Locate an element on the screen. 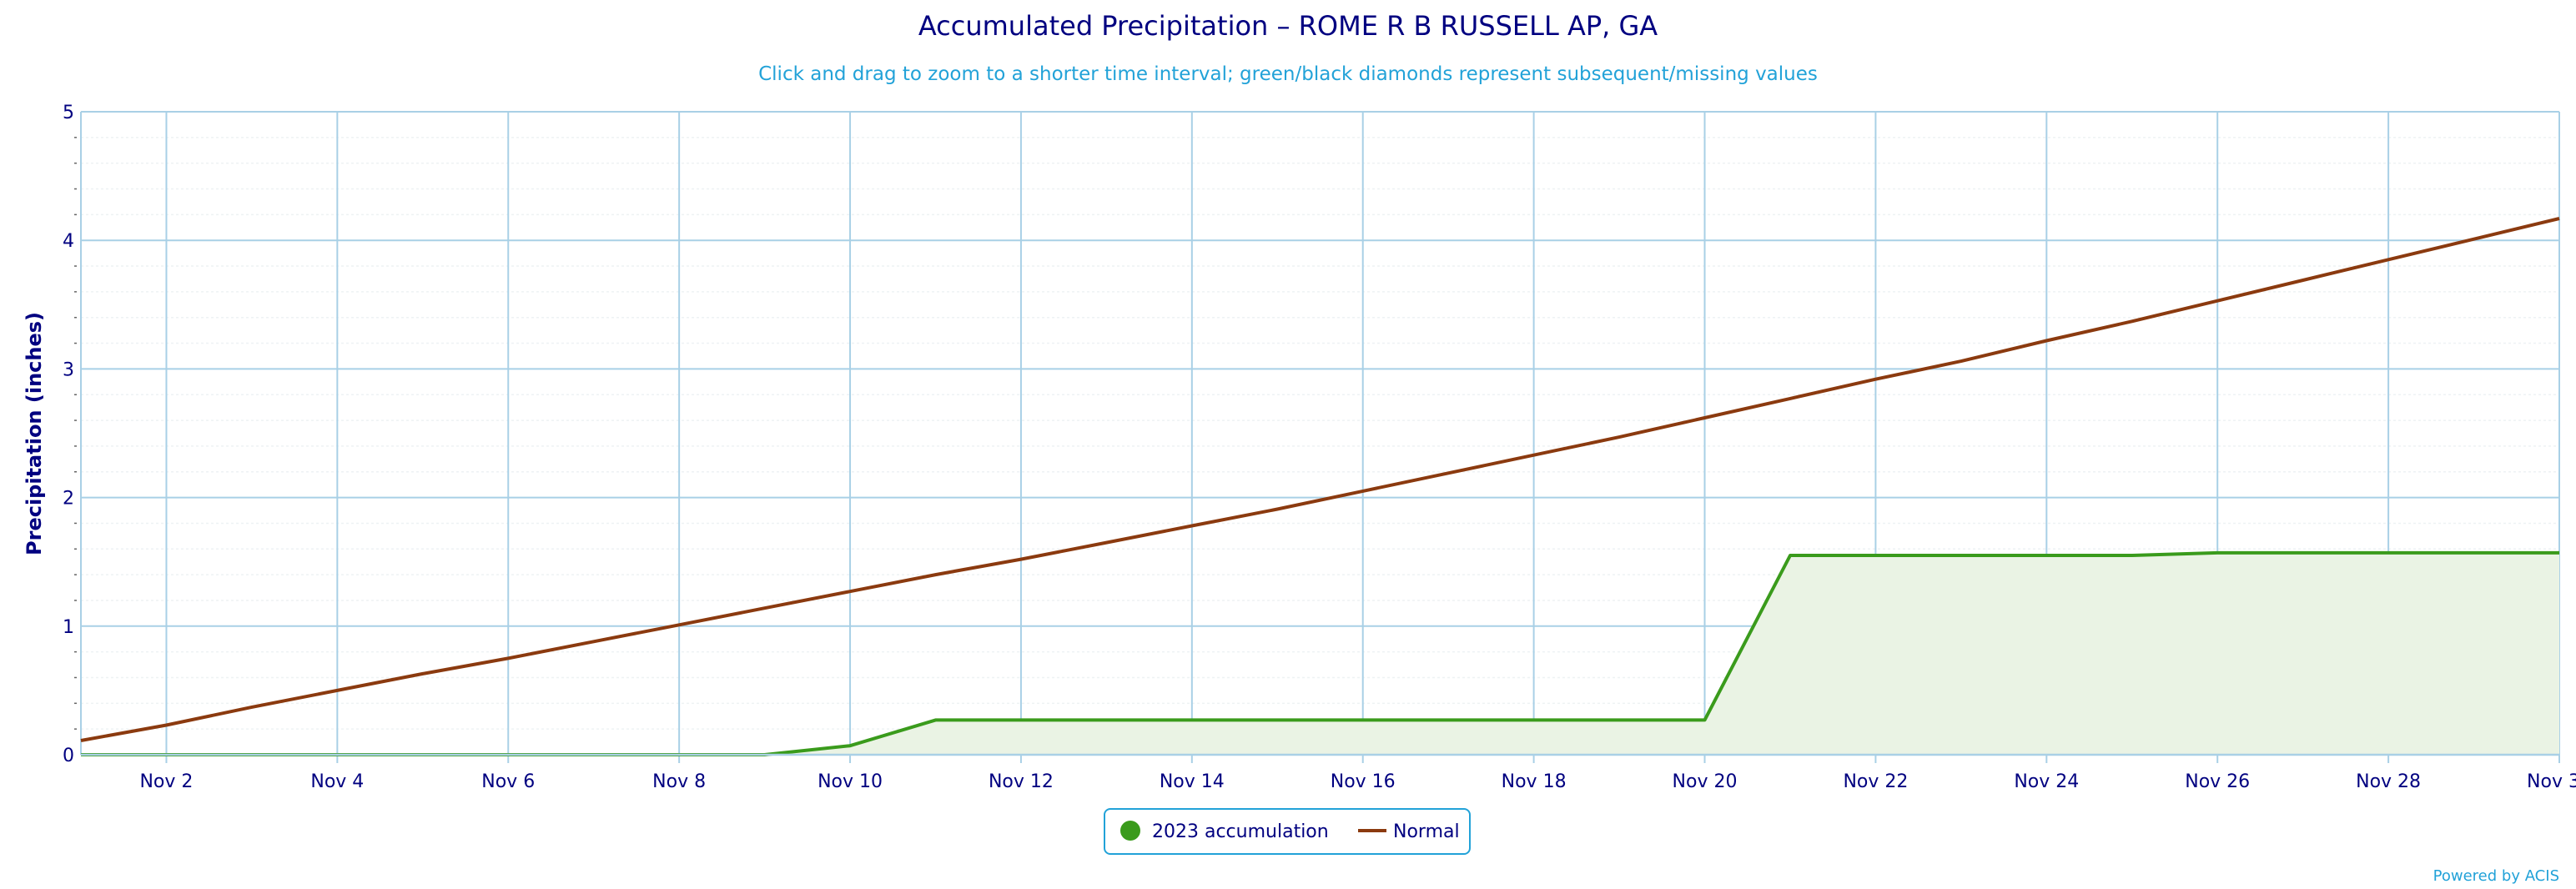 This screenshot has width=2576, height=889. x-tick-label: Nov 4 is located at coordinates (337, 781).